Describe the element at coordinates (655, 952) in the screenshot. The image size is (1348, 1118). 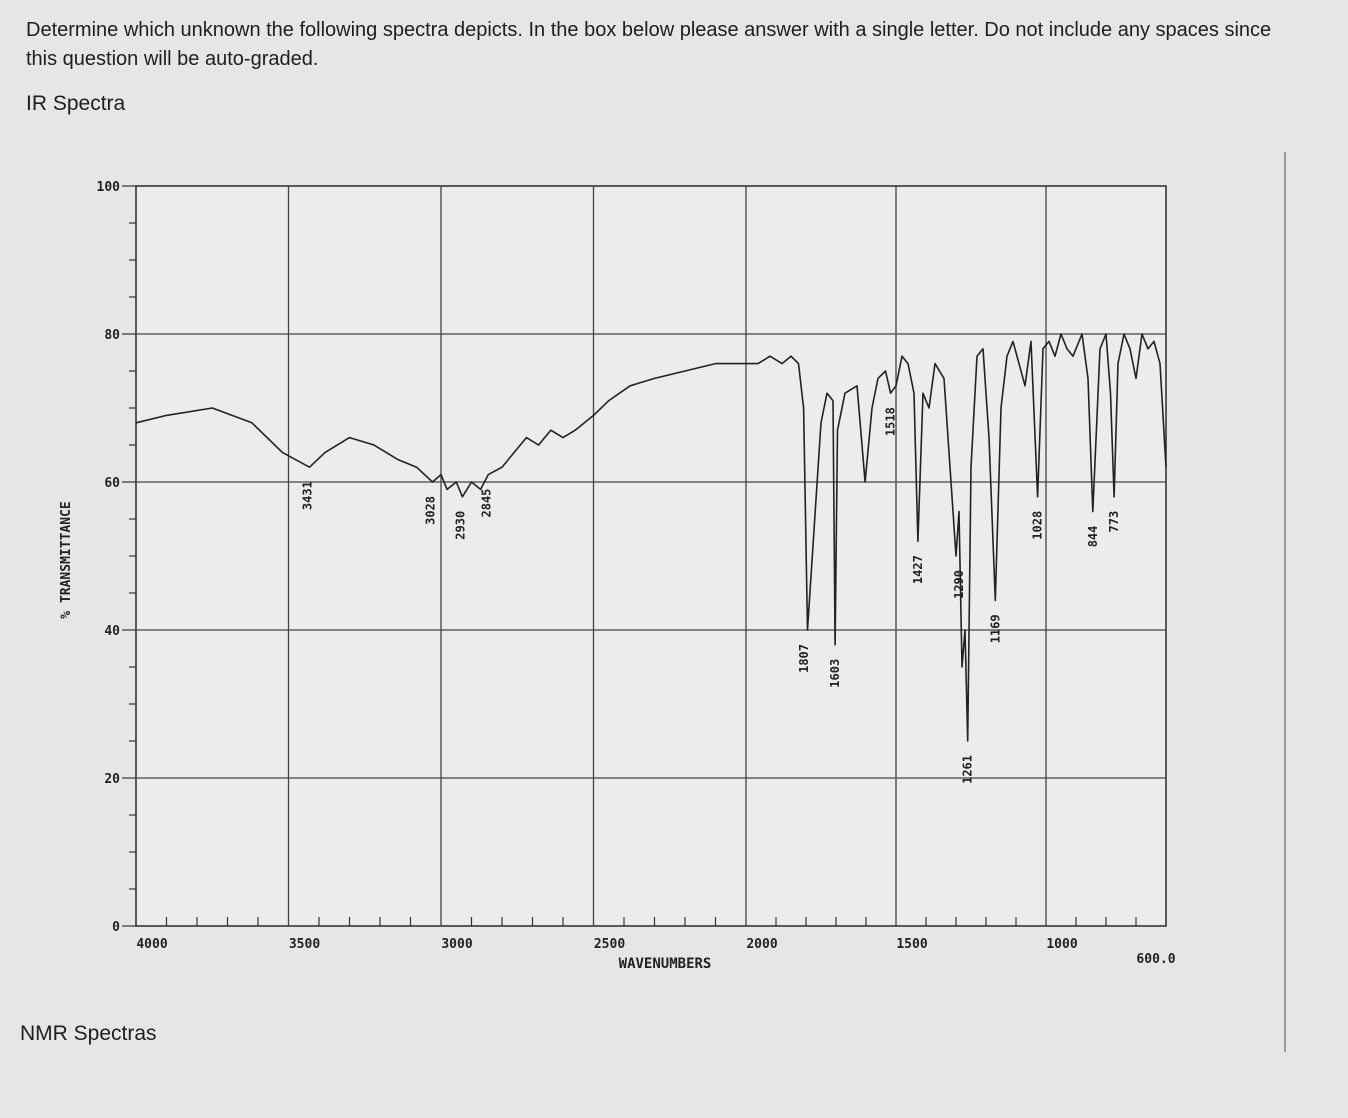
I see `x-tick-labels: 4000 3500 3000 2500 2000 1500 1000 600.0` at that location.